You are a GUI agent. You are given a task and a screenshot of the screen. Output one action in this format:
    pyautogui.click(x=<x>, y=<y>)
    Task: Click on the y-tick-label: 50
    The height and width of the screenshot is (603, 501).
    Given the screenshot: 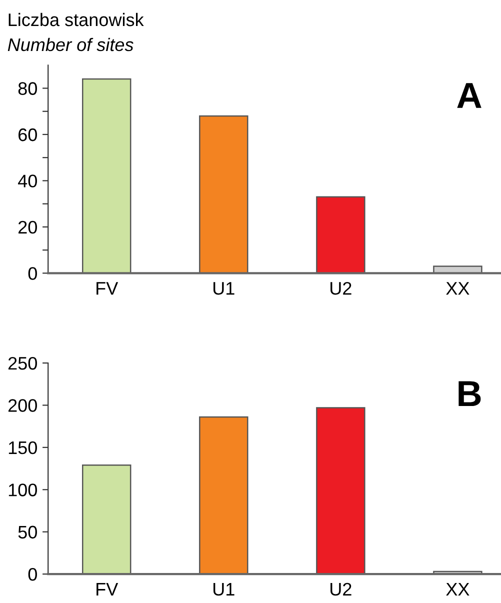 What is the action you would take?
    pyautogui.click(x=27, y=532)
    